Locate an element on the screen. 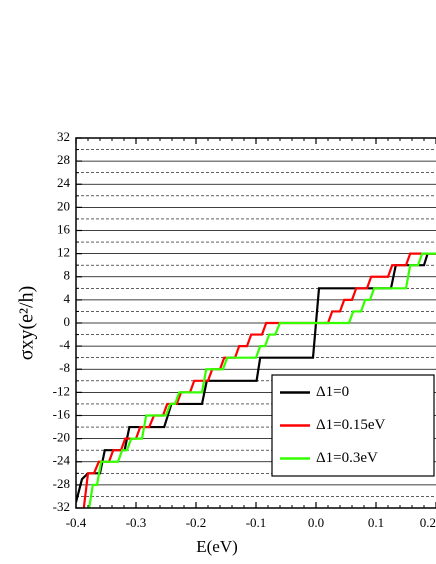 This screenshot has width=436, height=564. y-axis-label: σxy(e²/h) is located at coordinates (27, 323).